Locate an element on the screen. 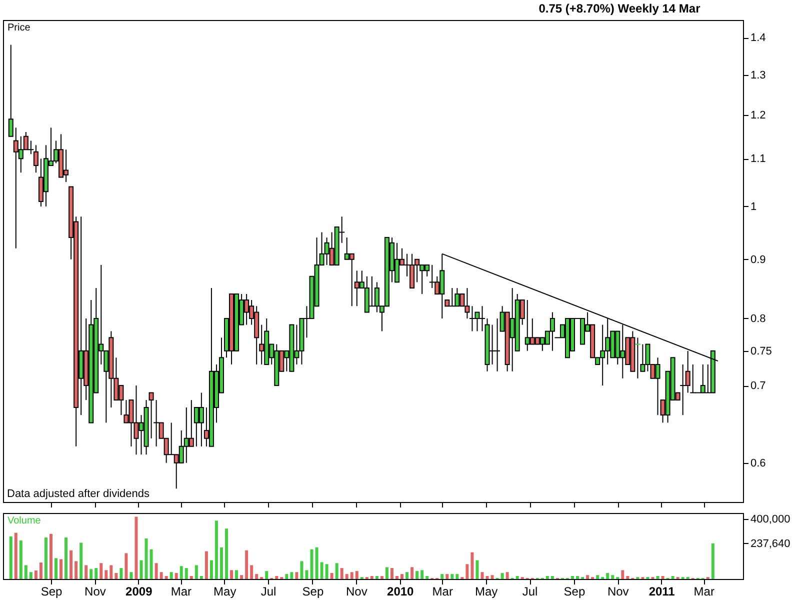 The width and height of the screenshot is (800, 600). y-tick-label: 0.8 is located at coordinates (758, 318).